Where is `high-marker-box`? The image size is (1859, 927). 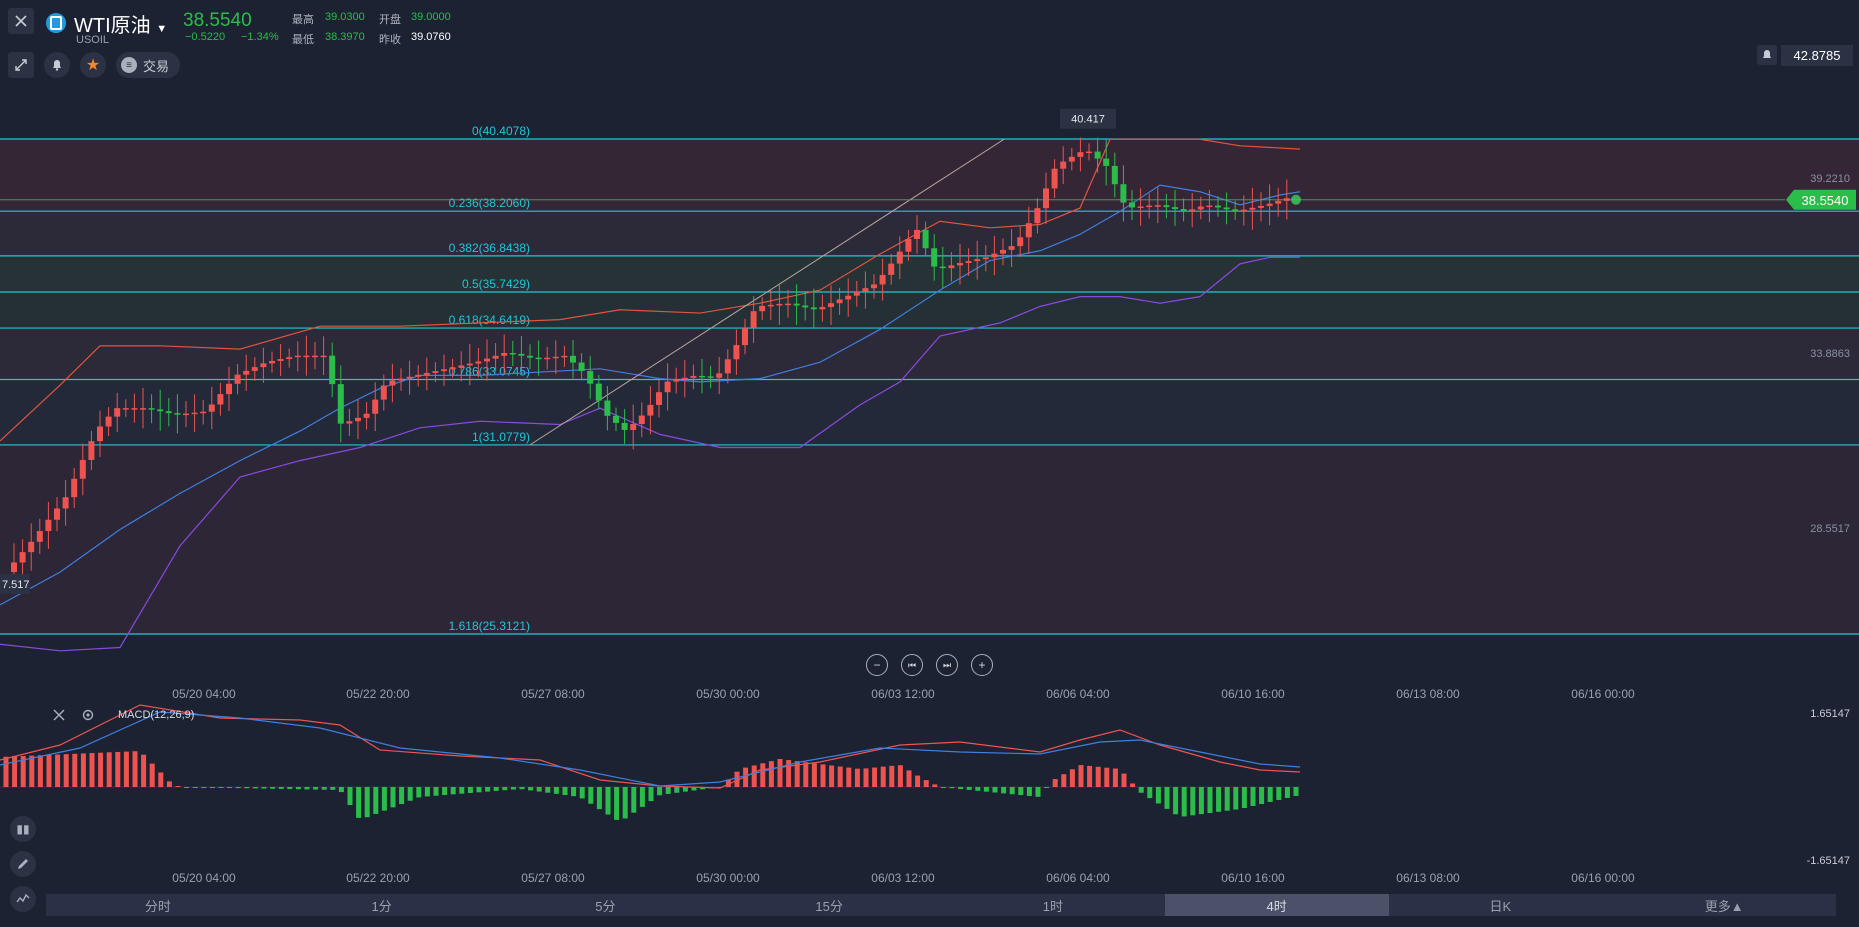
high-marker-box is located at coordinates (1088, 118).